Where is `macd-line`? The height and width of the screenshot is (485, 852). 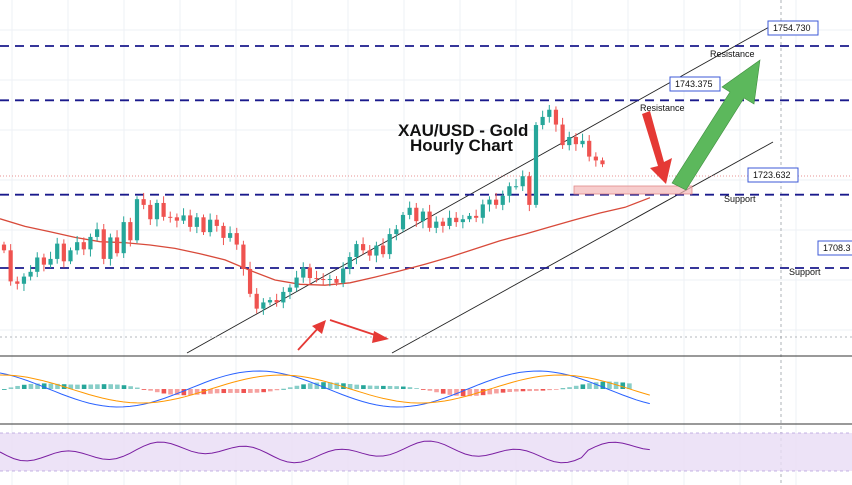
macd-line is located at coordinates (325, 389).